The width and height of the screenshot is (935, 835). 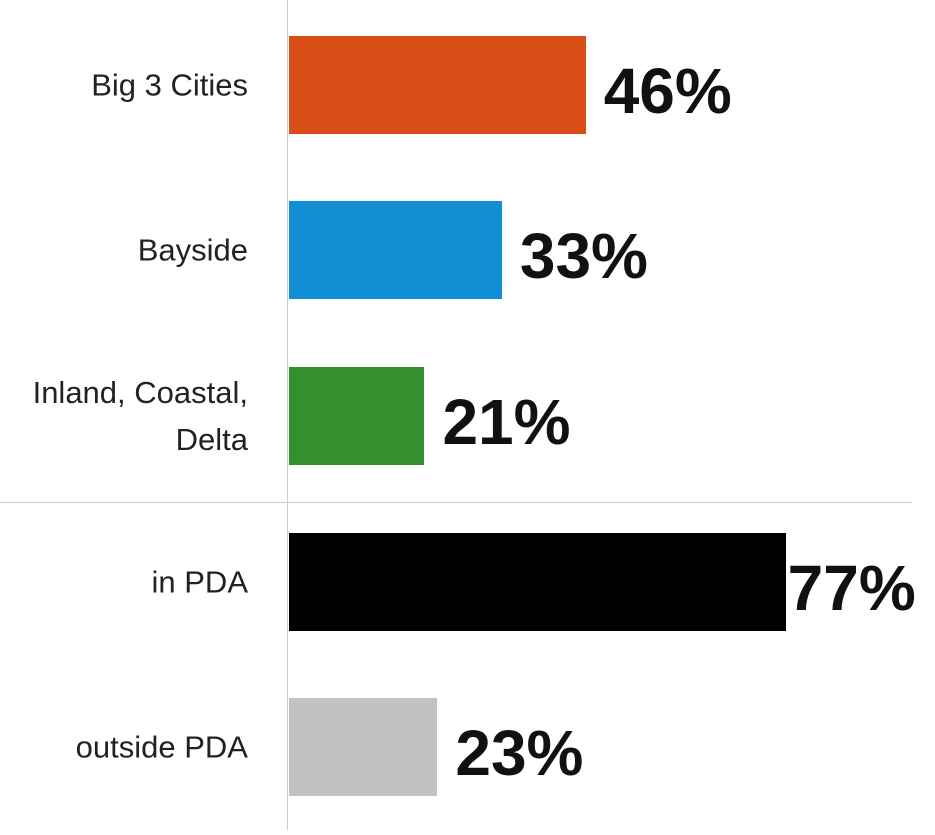 What do you see at coordinates (506, 422) in the screenshot?
I see `value-label: 21%` at bounding box center [506, 422].